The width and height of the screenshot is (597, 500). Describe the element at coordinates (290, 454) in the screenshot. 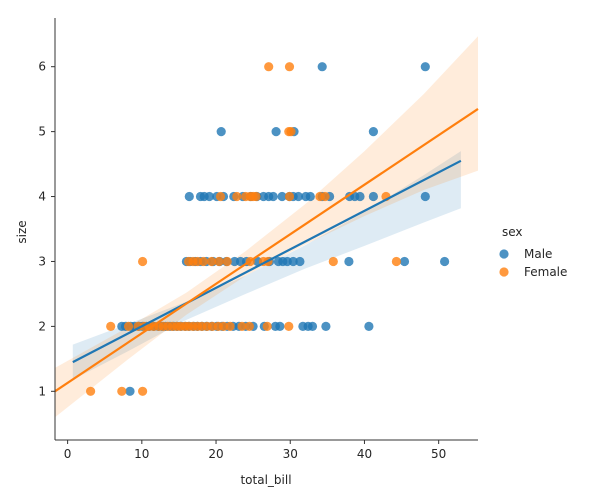

I see `x-tick-label: 30` at that location.